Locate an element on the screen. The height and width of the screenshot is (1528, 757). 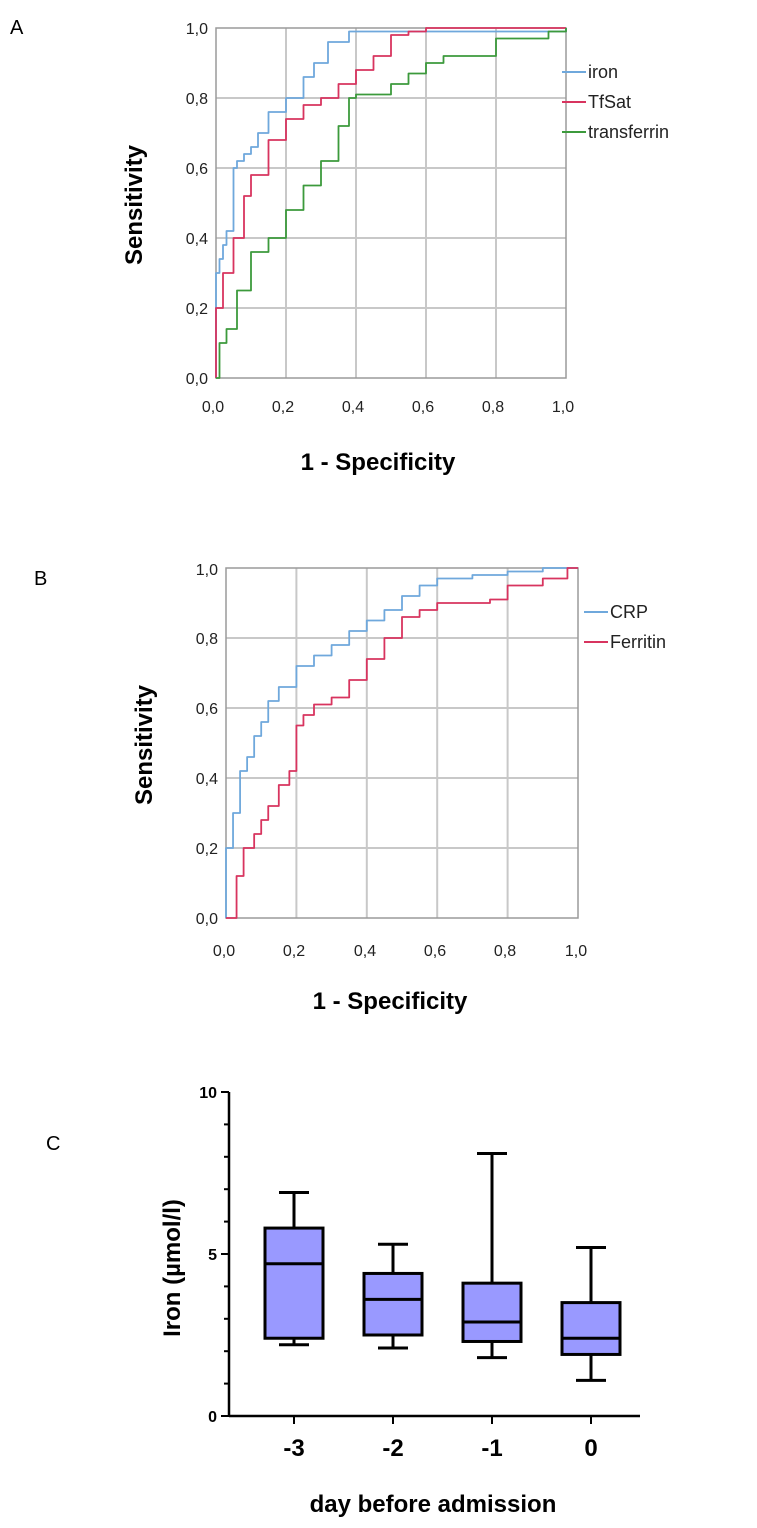
panel-b-ytick-3: 0,6 is located at coordinates (207, 709).